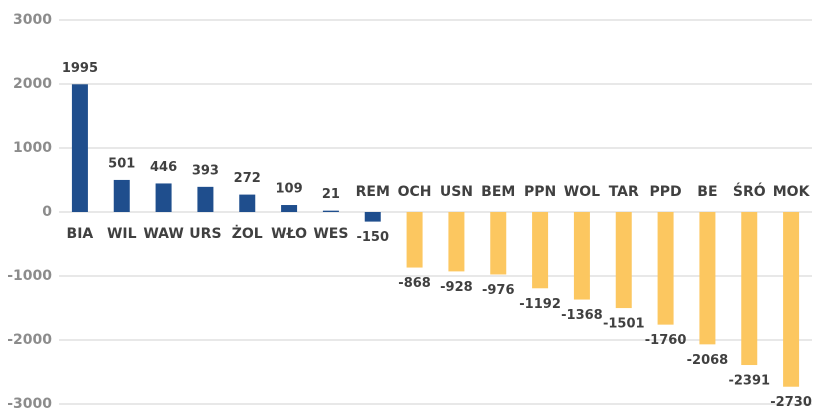 This screenshot has width=814, height=412. What do you see at coordinates (163, 167) in the screenshot?
I see `value-label: 446` at bounding box center [163, 167].